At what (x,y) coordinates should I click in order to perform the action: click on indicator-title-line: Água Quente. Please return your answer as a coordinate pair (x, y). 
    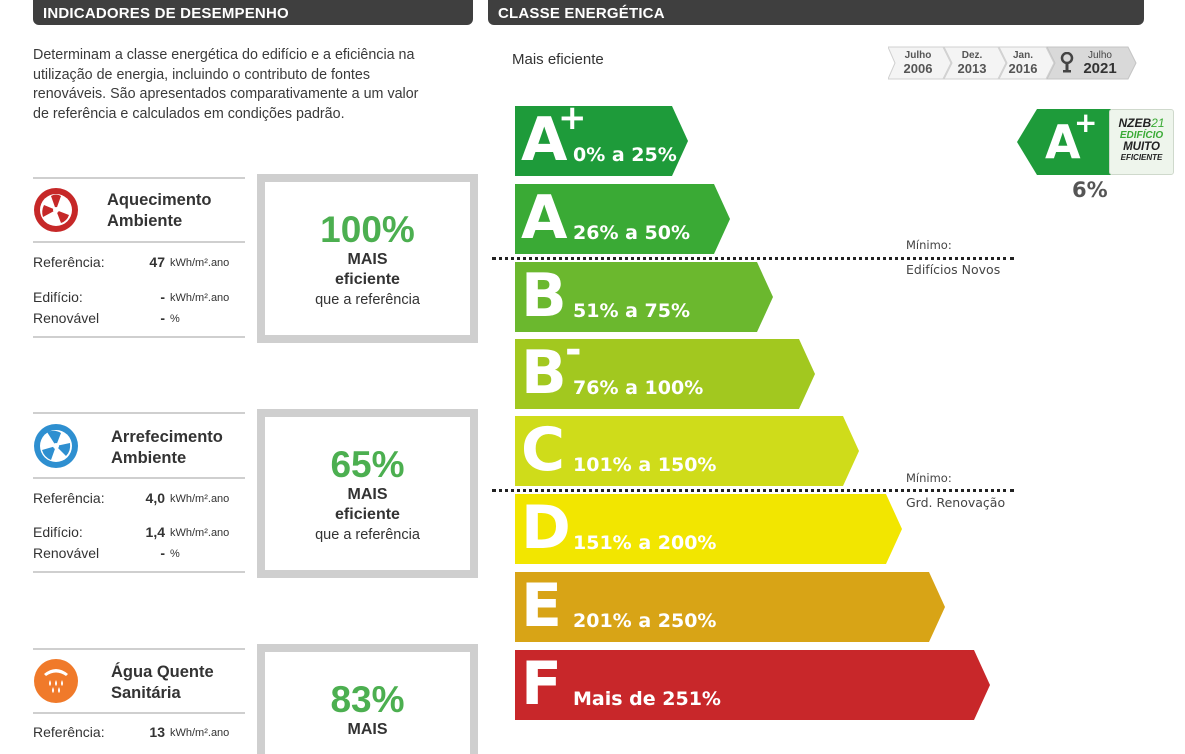
    Looking at the image, I should click on (162, 672).